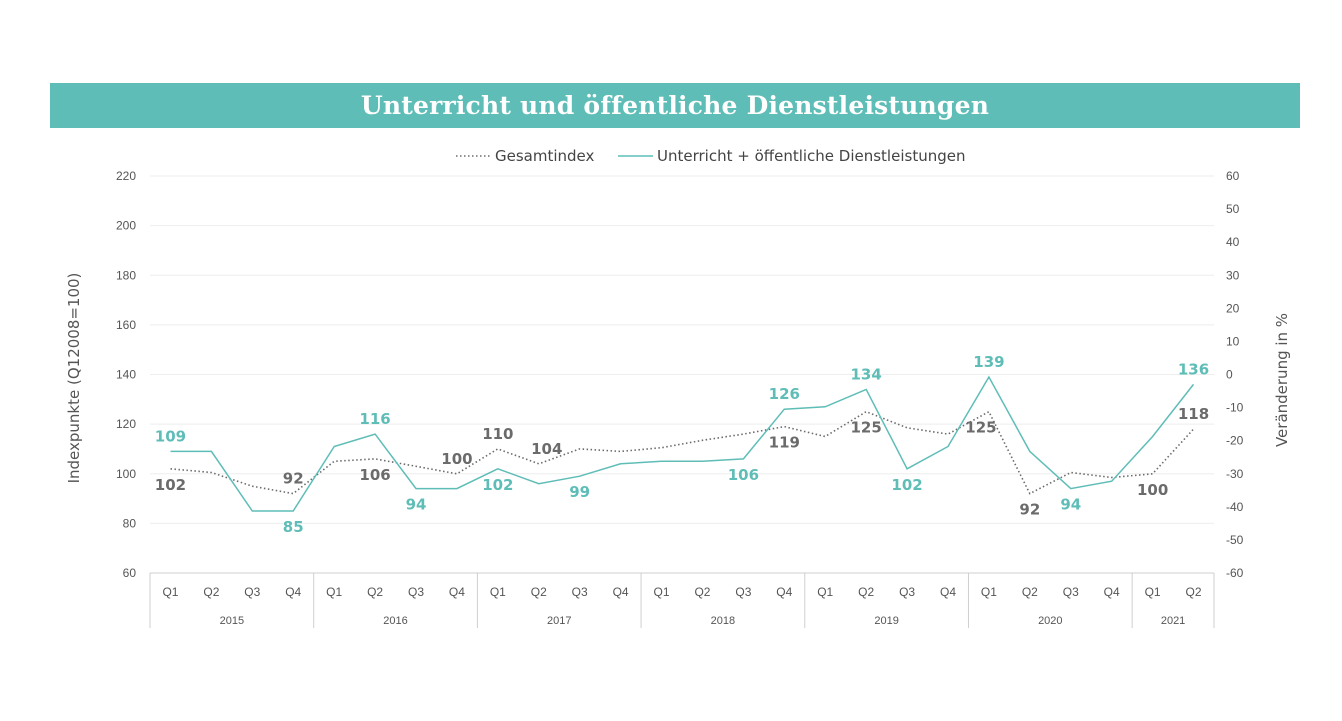 This screenshot has height=721, width=1342. What do you see at coordinates (126, 275) in the screenshot?
I see `y-tick-label: 180` at bounding box center [126, 275].